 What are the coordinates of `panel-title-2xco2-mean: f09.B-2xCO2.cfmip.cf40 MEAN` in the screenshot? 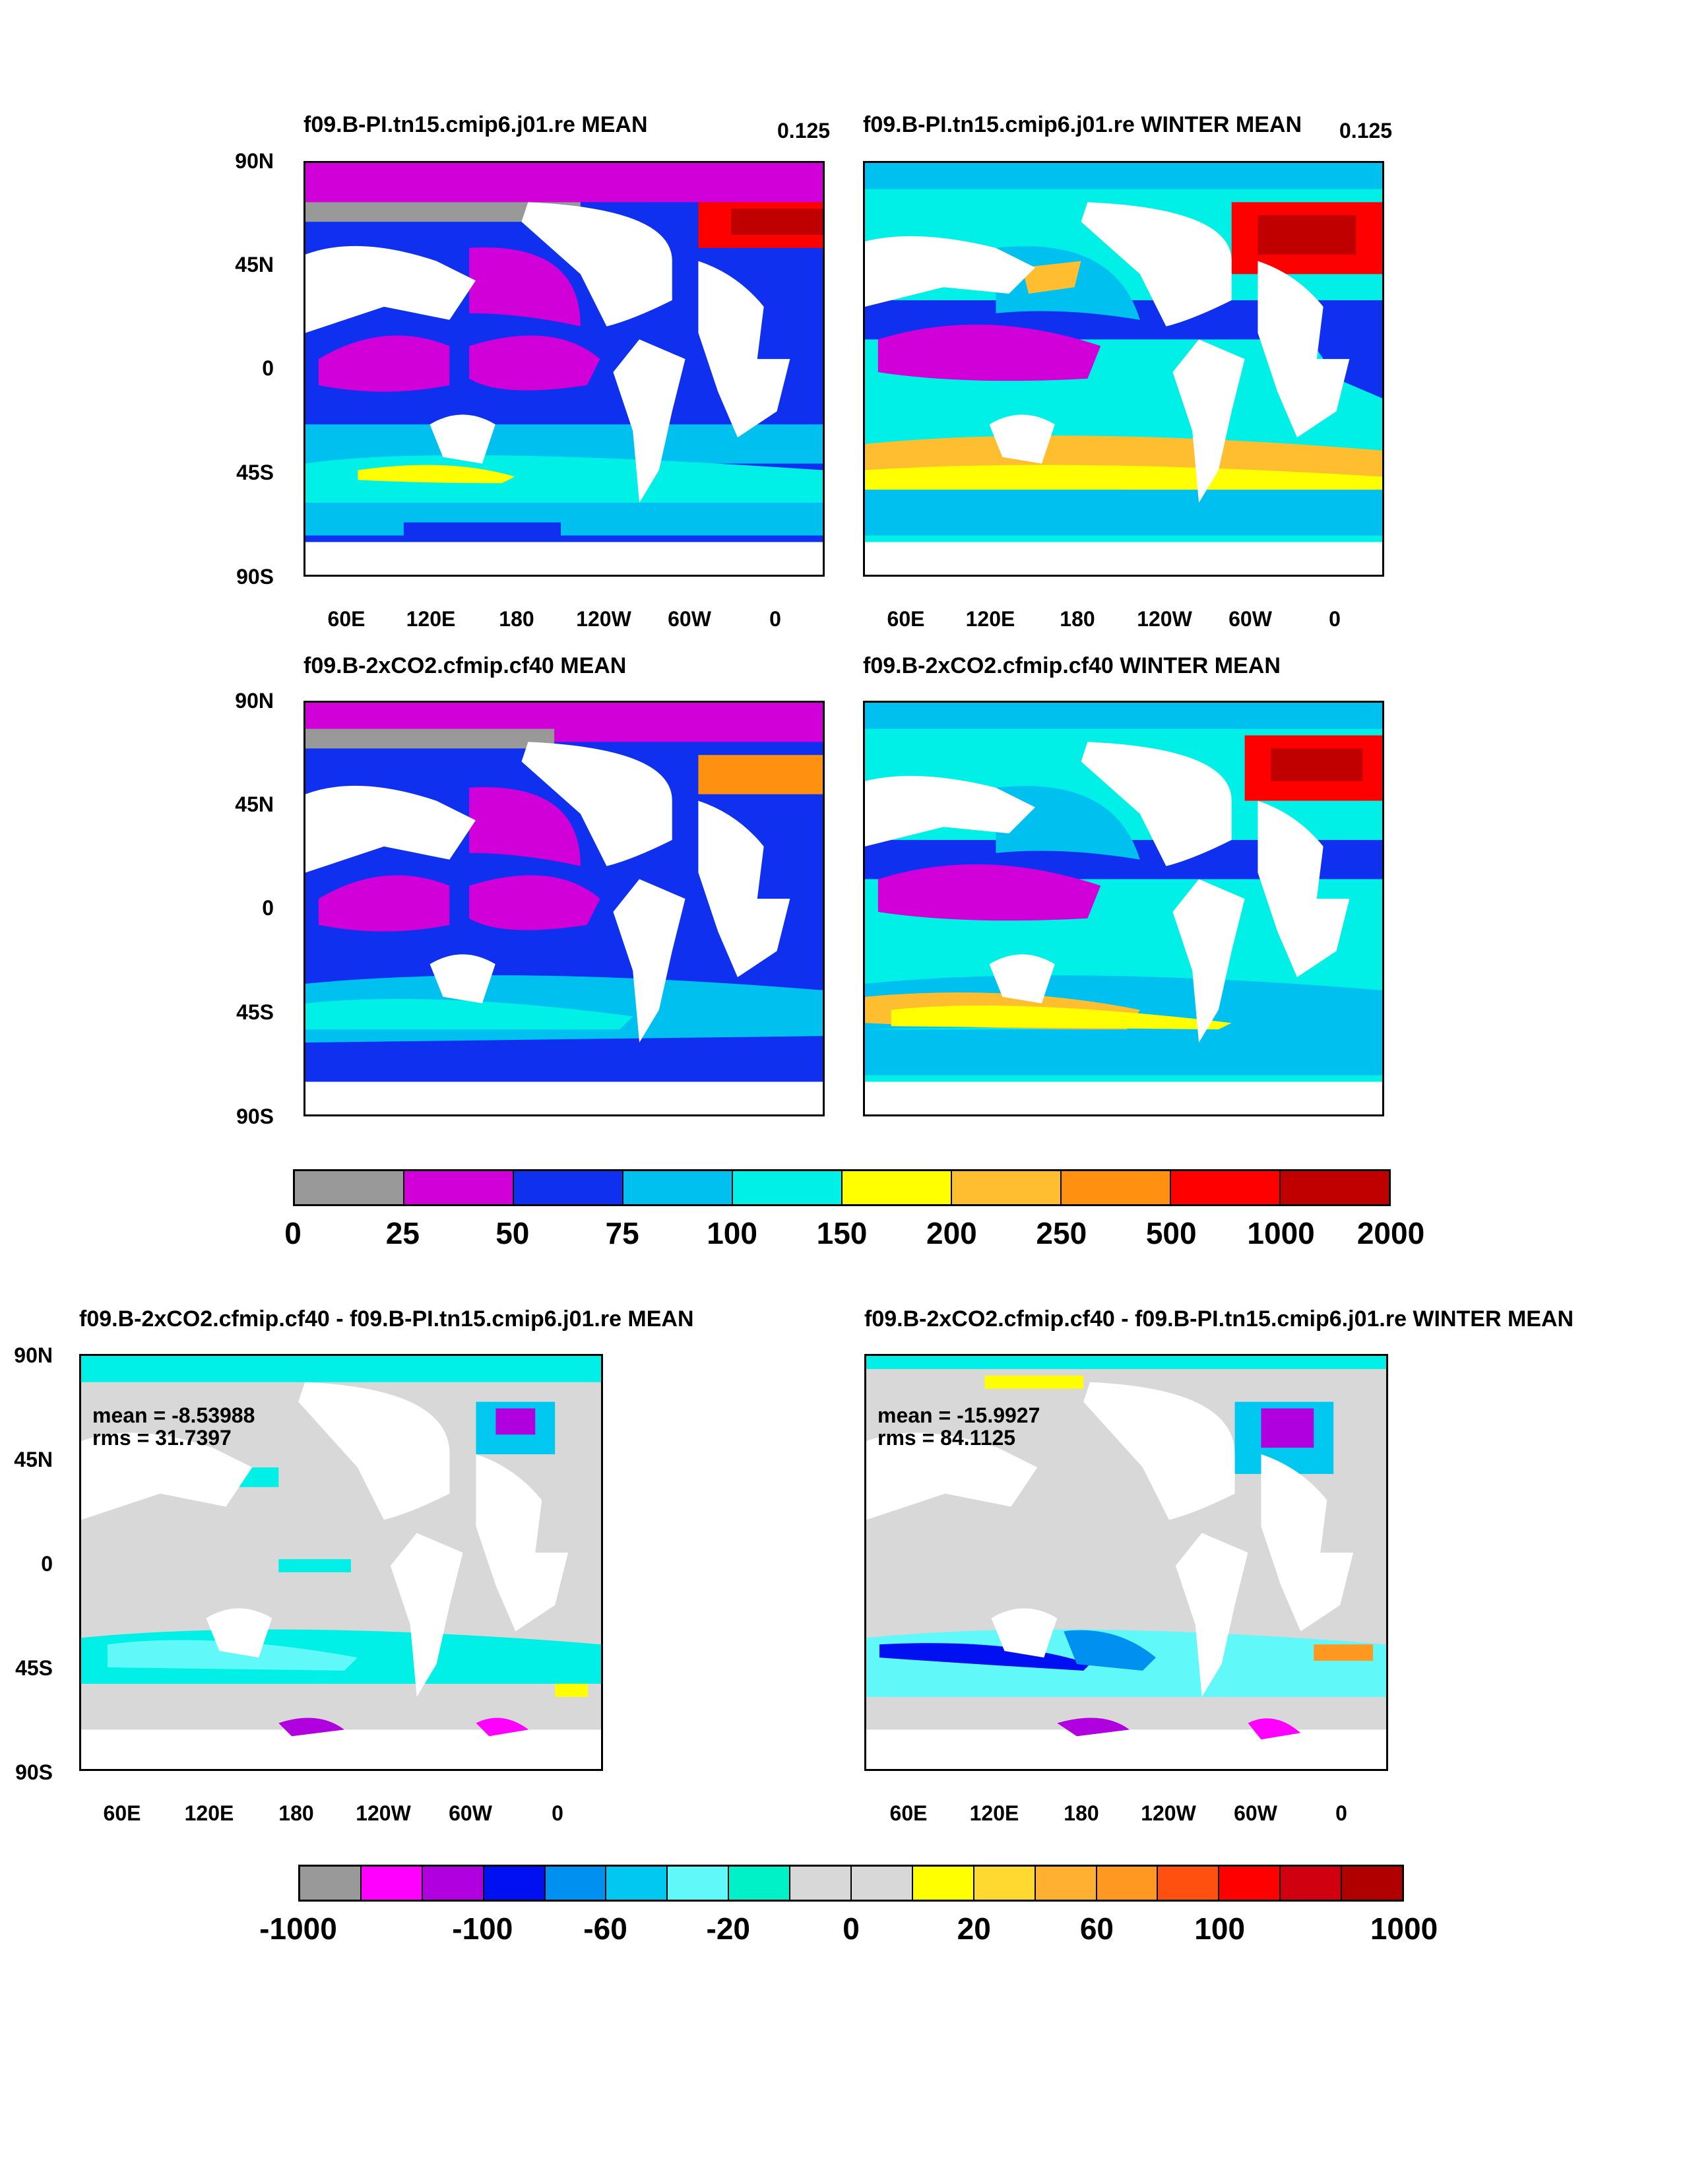 It's located at (465, 665).